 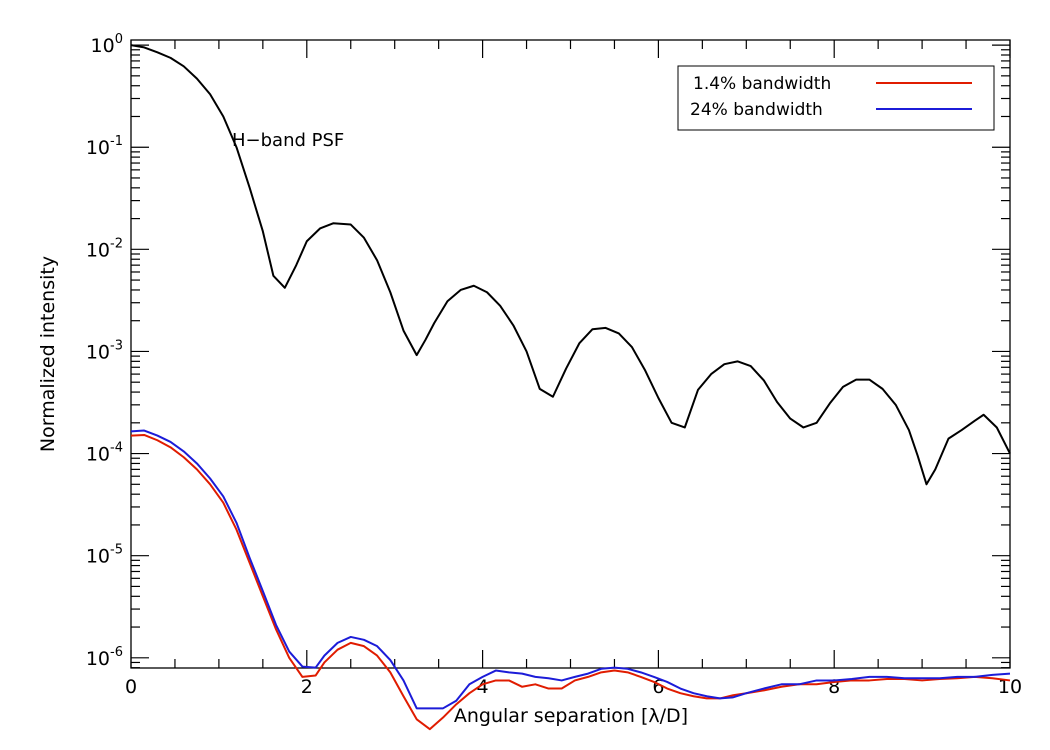 I want to click on legend-box, so click(x=836, y=98).